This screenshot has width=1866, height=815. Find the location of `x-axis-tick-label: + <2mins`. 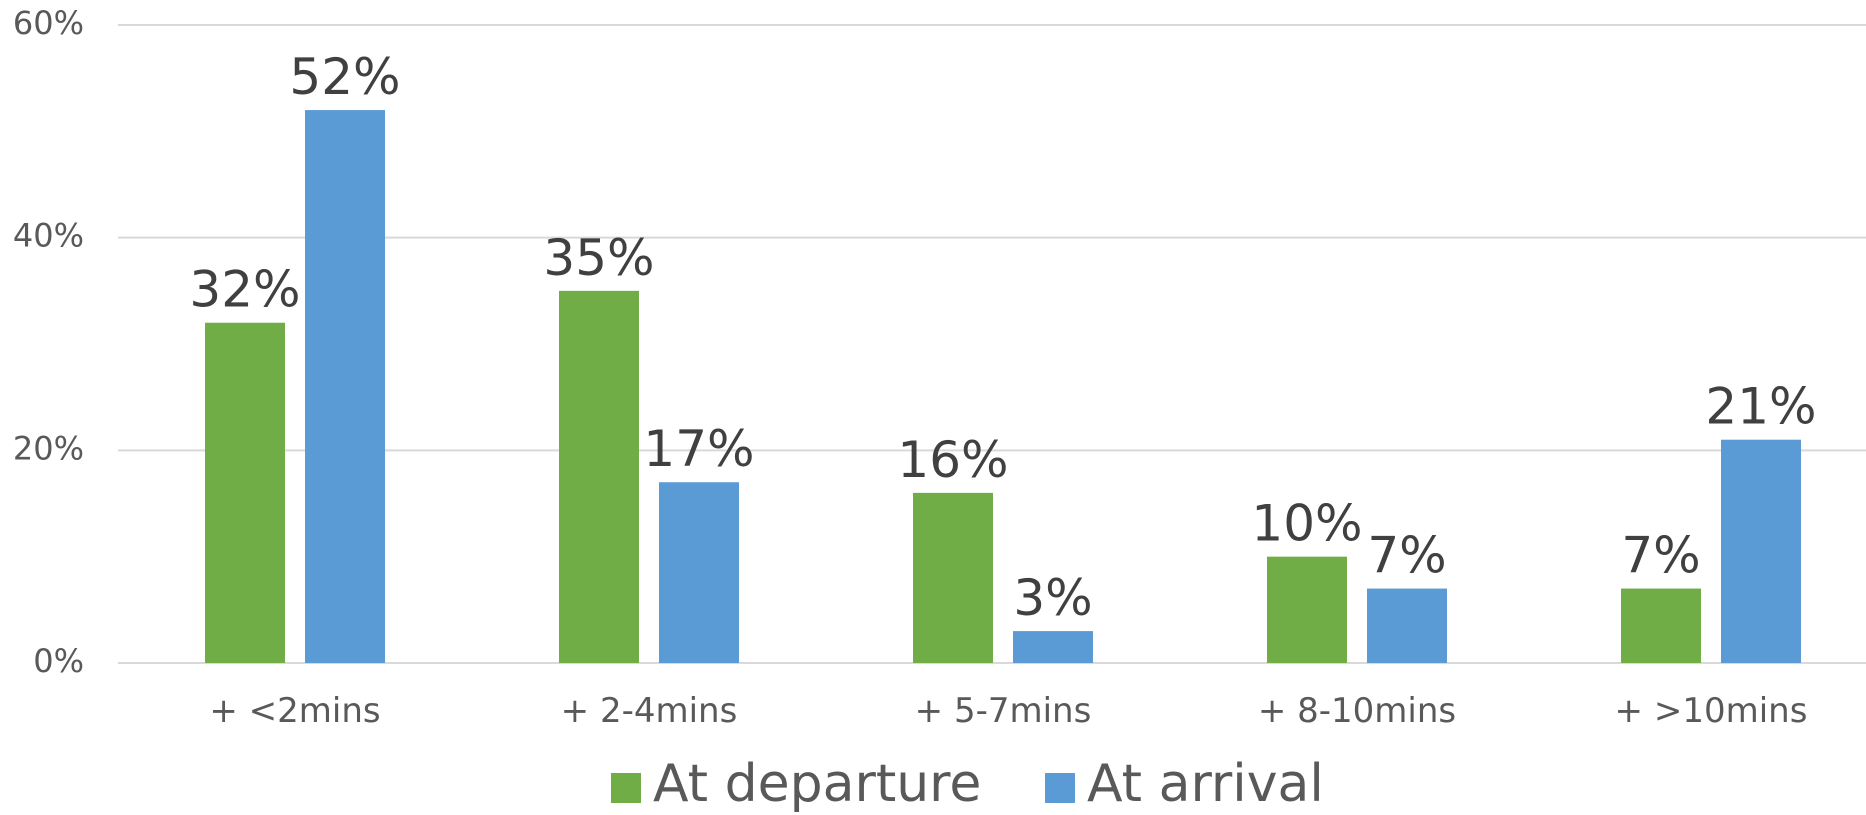

x-axis-tick-label: + <2mins is located at coordinates (294, 711).